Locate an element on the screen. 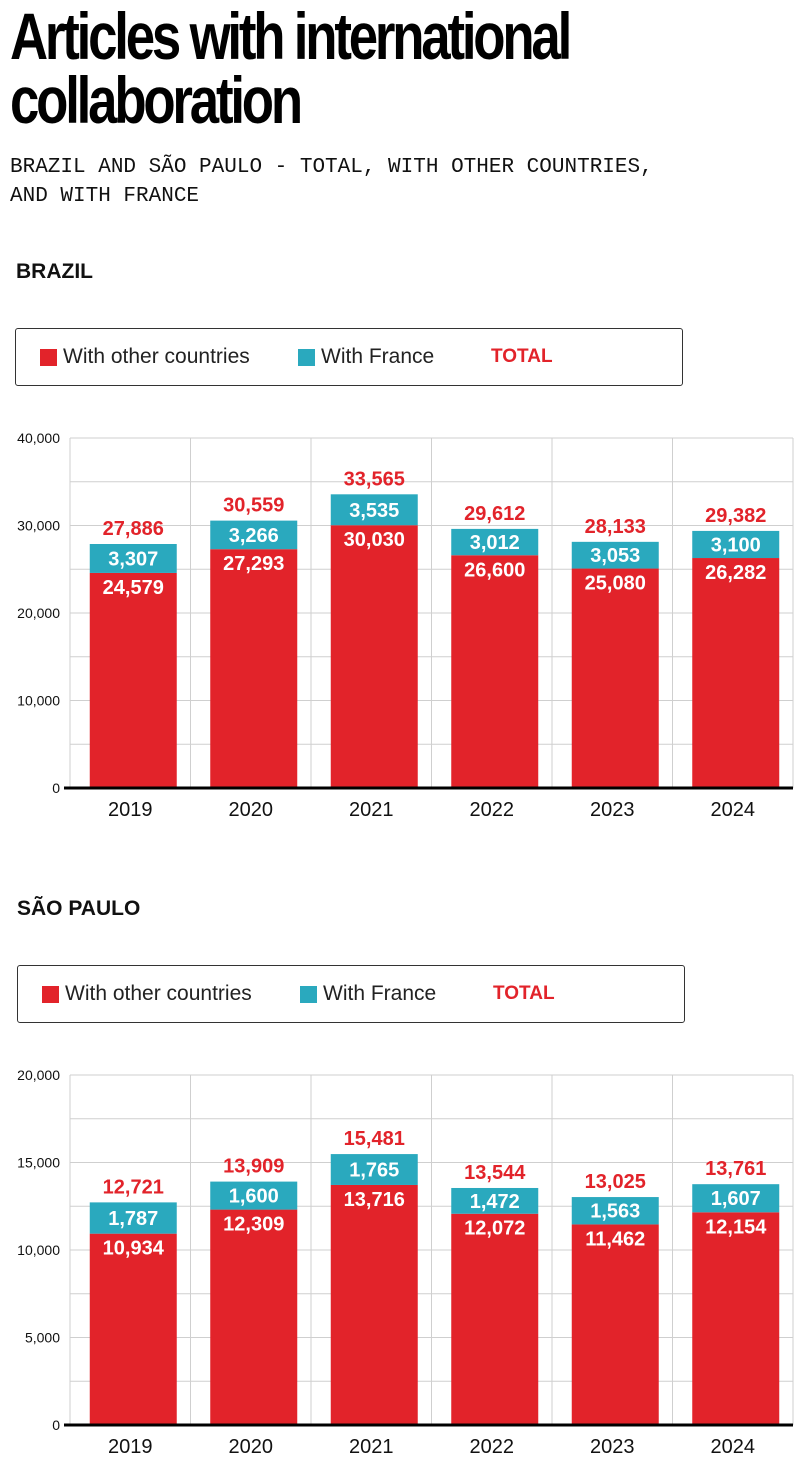  data-label-other: 11,462 is located at coordinates (615, 1239).